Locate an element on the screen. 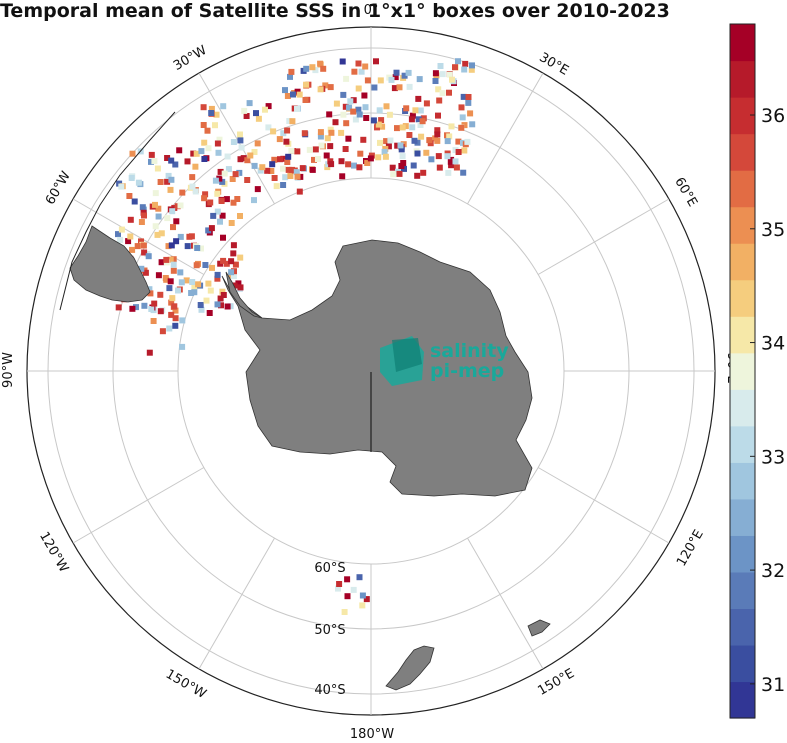 The width and height of the screenshot is (787, 743). lon-label-150w: 150°W is located at coordinates (186, 684).